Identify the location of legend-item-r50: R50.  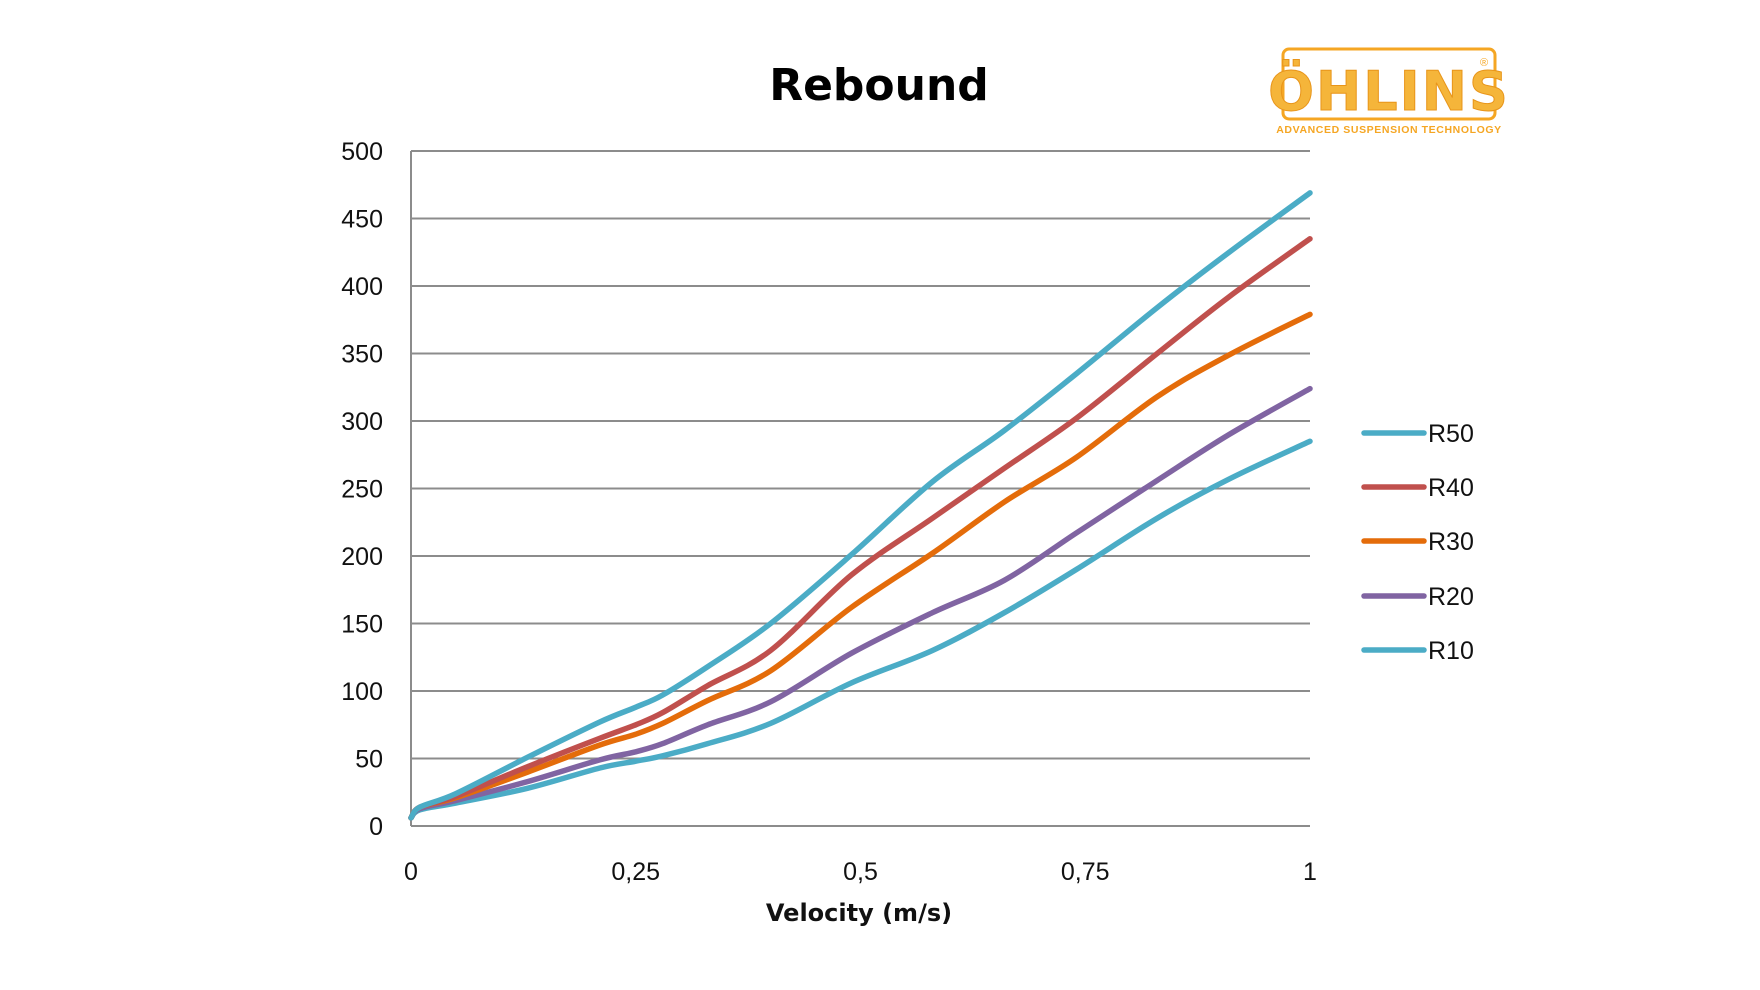
(1417, 434).